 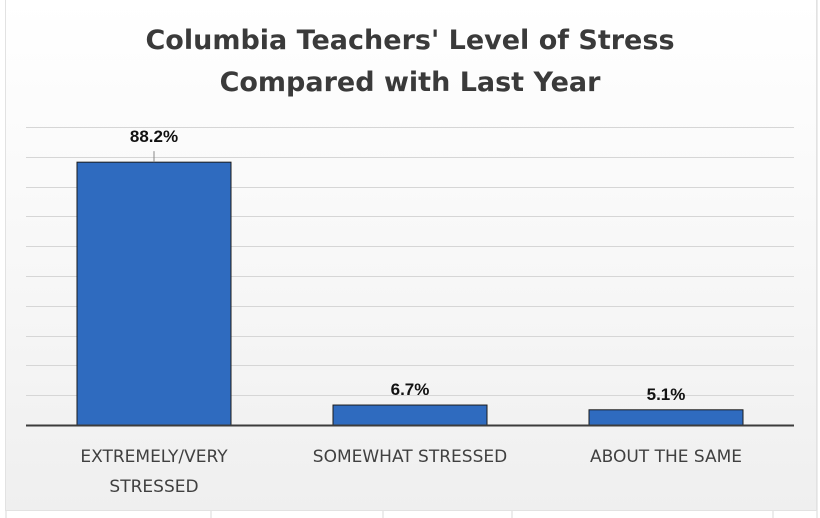 I want to click on category-label: SOMEWHAT STRESSED, so click(x=410, y=457).